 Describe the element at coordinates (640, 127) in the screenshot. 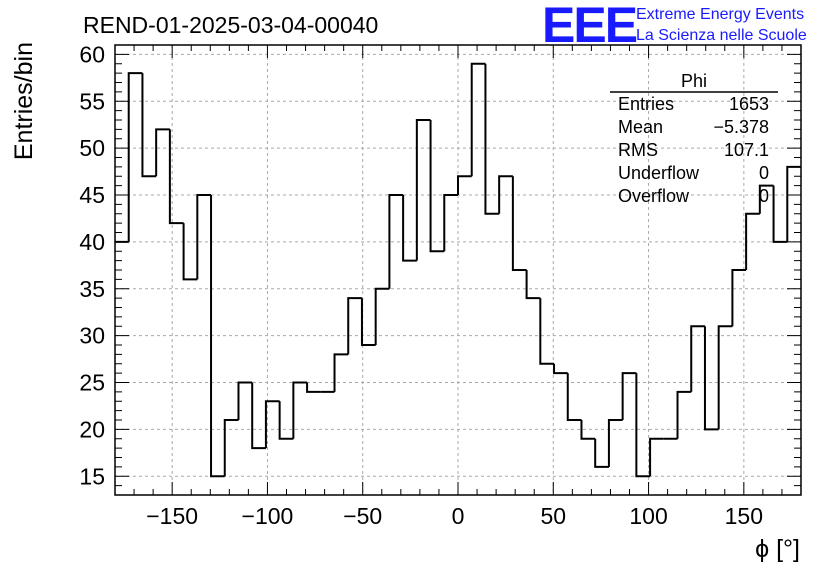

I see `stats-label: Mean` at that location.